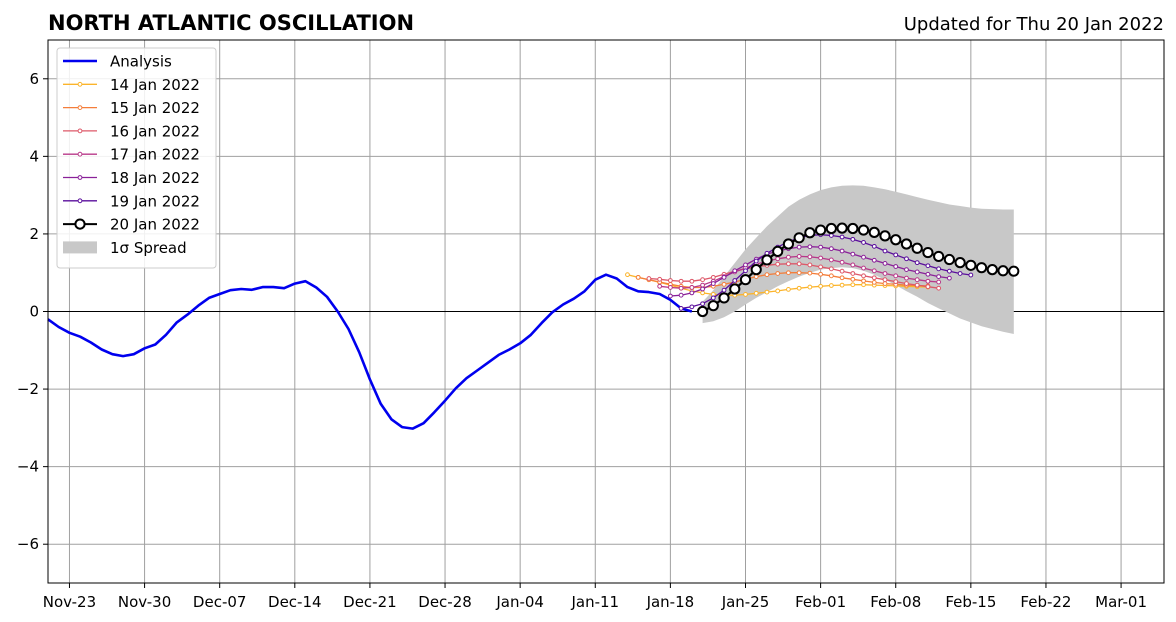 The image size is (1176, 622). What do you see at coordinates (745, 602) in the screenshot?
I see `x-tick-label: Jan-25` at bounding box center [745, 602].